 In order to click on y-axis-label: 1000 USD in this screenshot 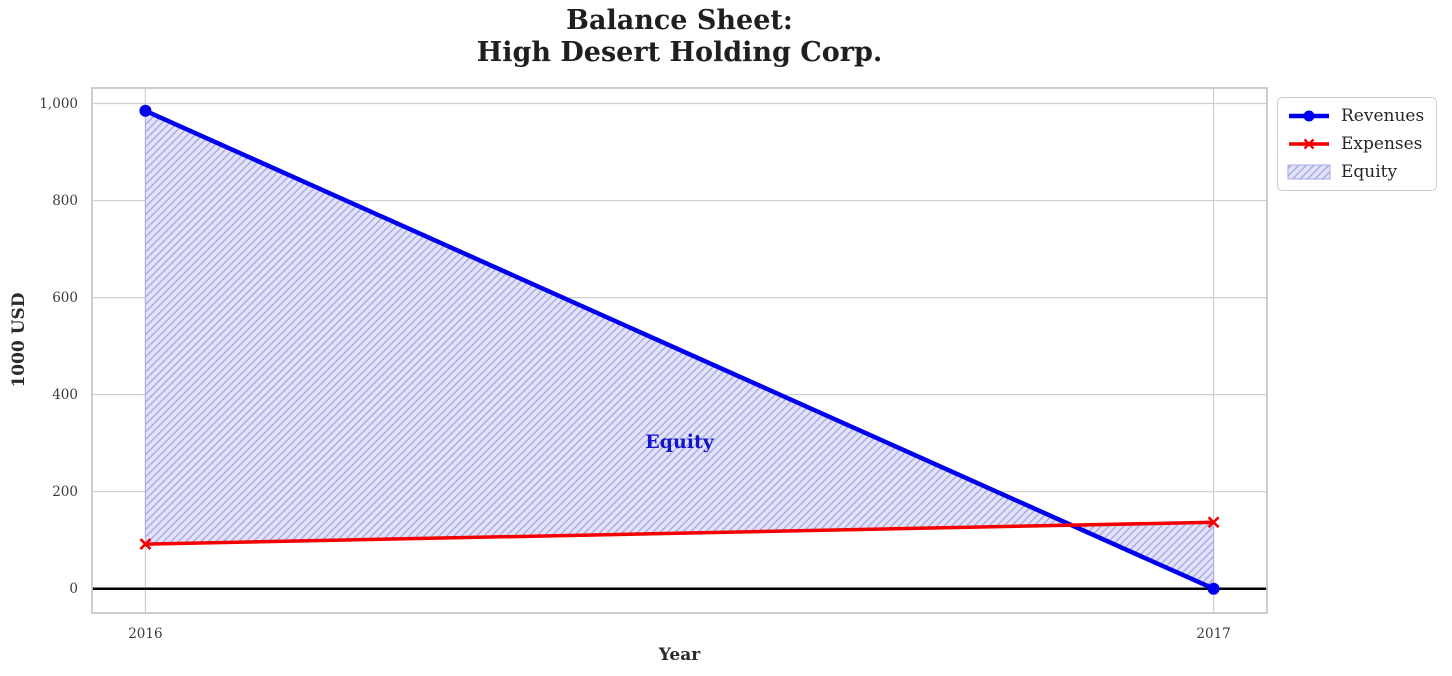, I will do `click(19, 340)`.